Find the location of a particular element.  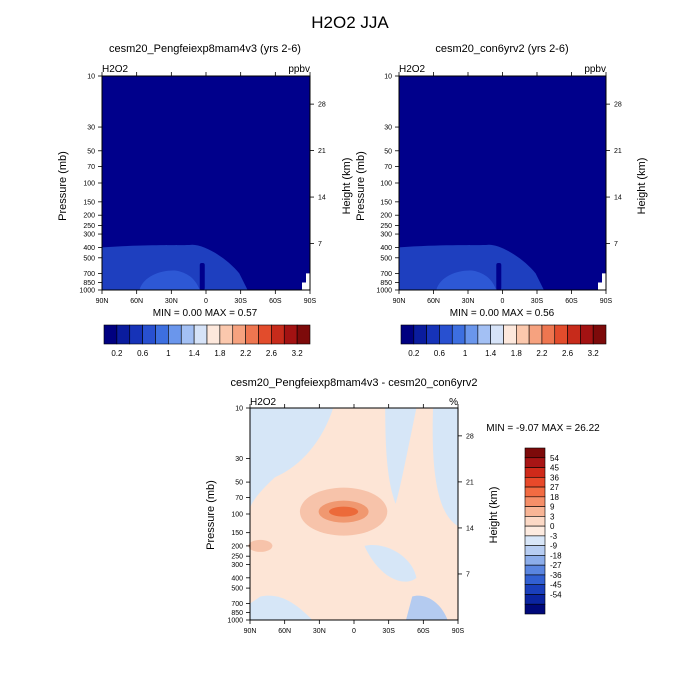

page-title: H2O2 JJA is located at coordinates (350, 22).